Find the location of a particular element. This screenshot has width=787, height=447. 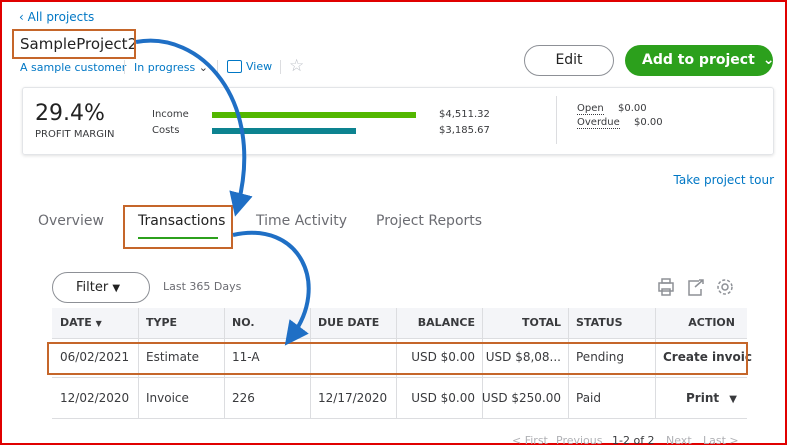

cell: USD $250.00 is located at coordinates (521, 398).